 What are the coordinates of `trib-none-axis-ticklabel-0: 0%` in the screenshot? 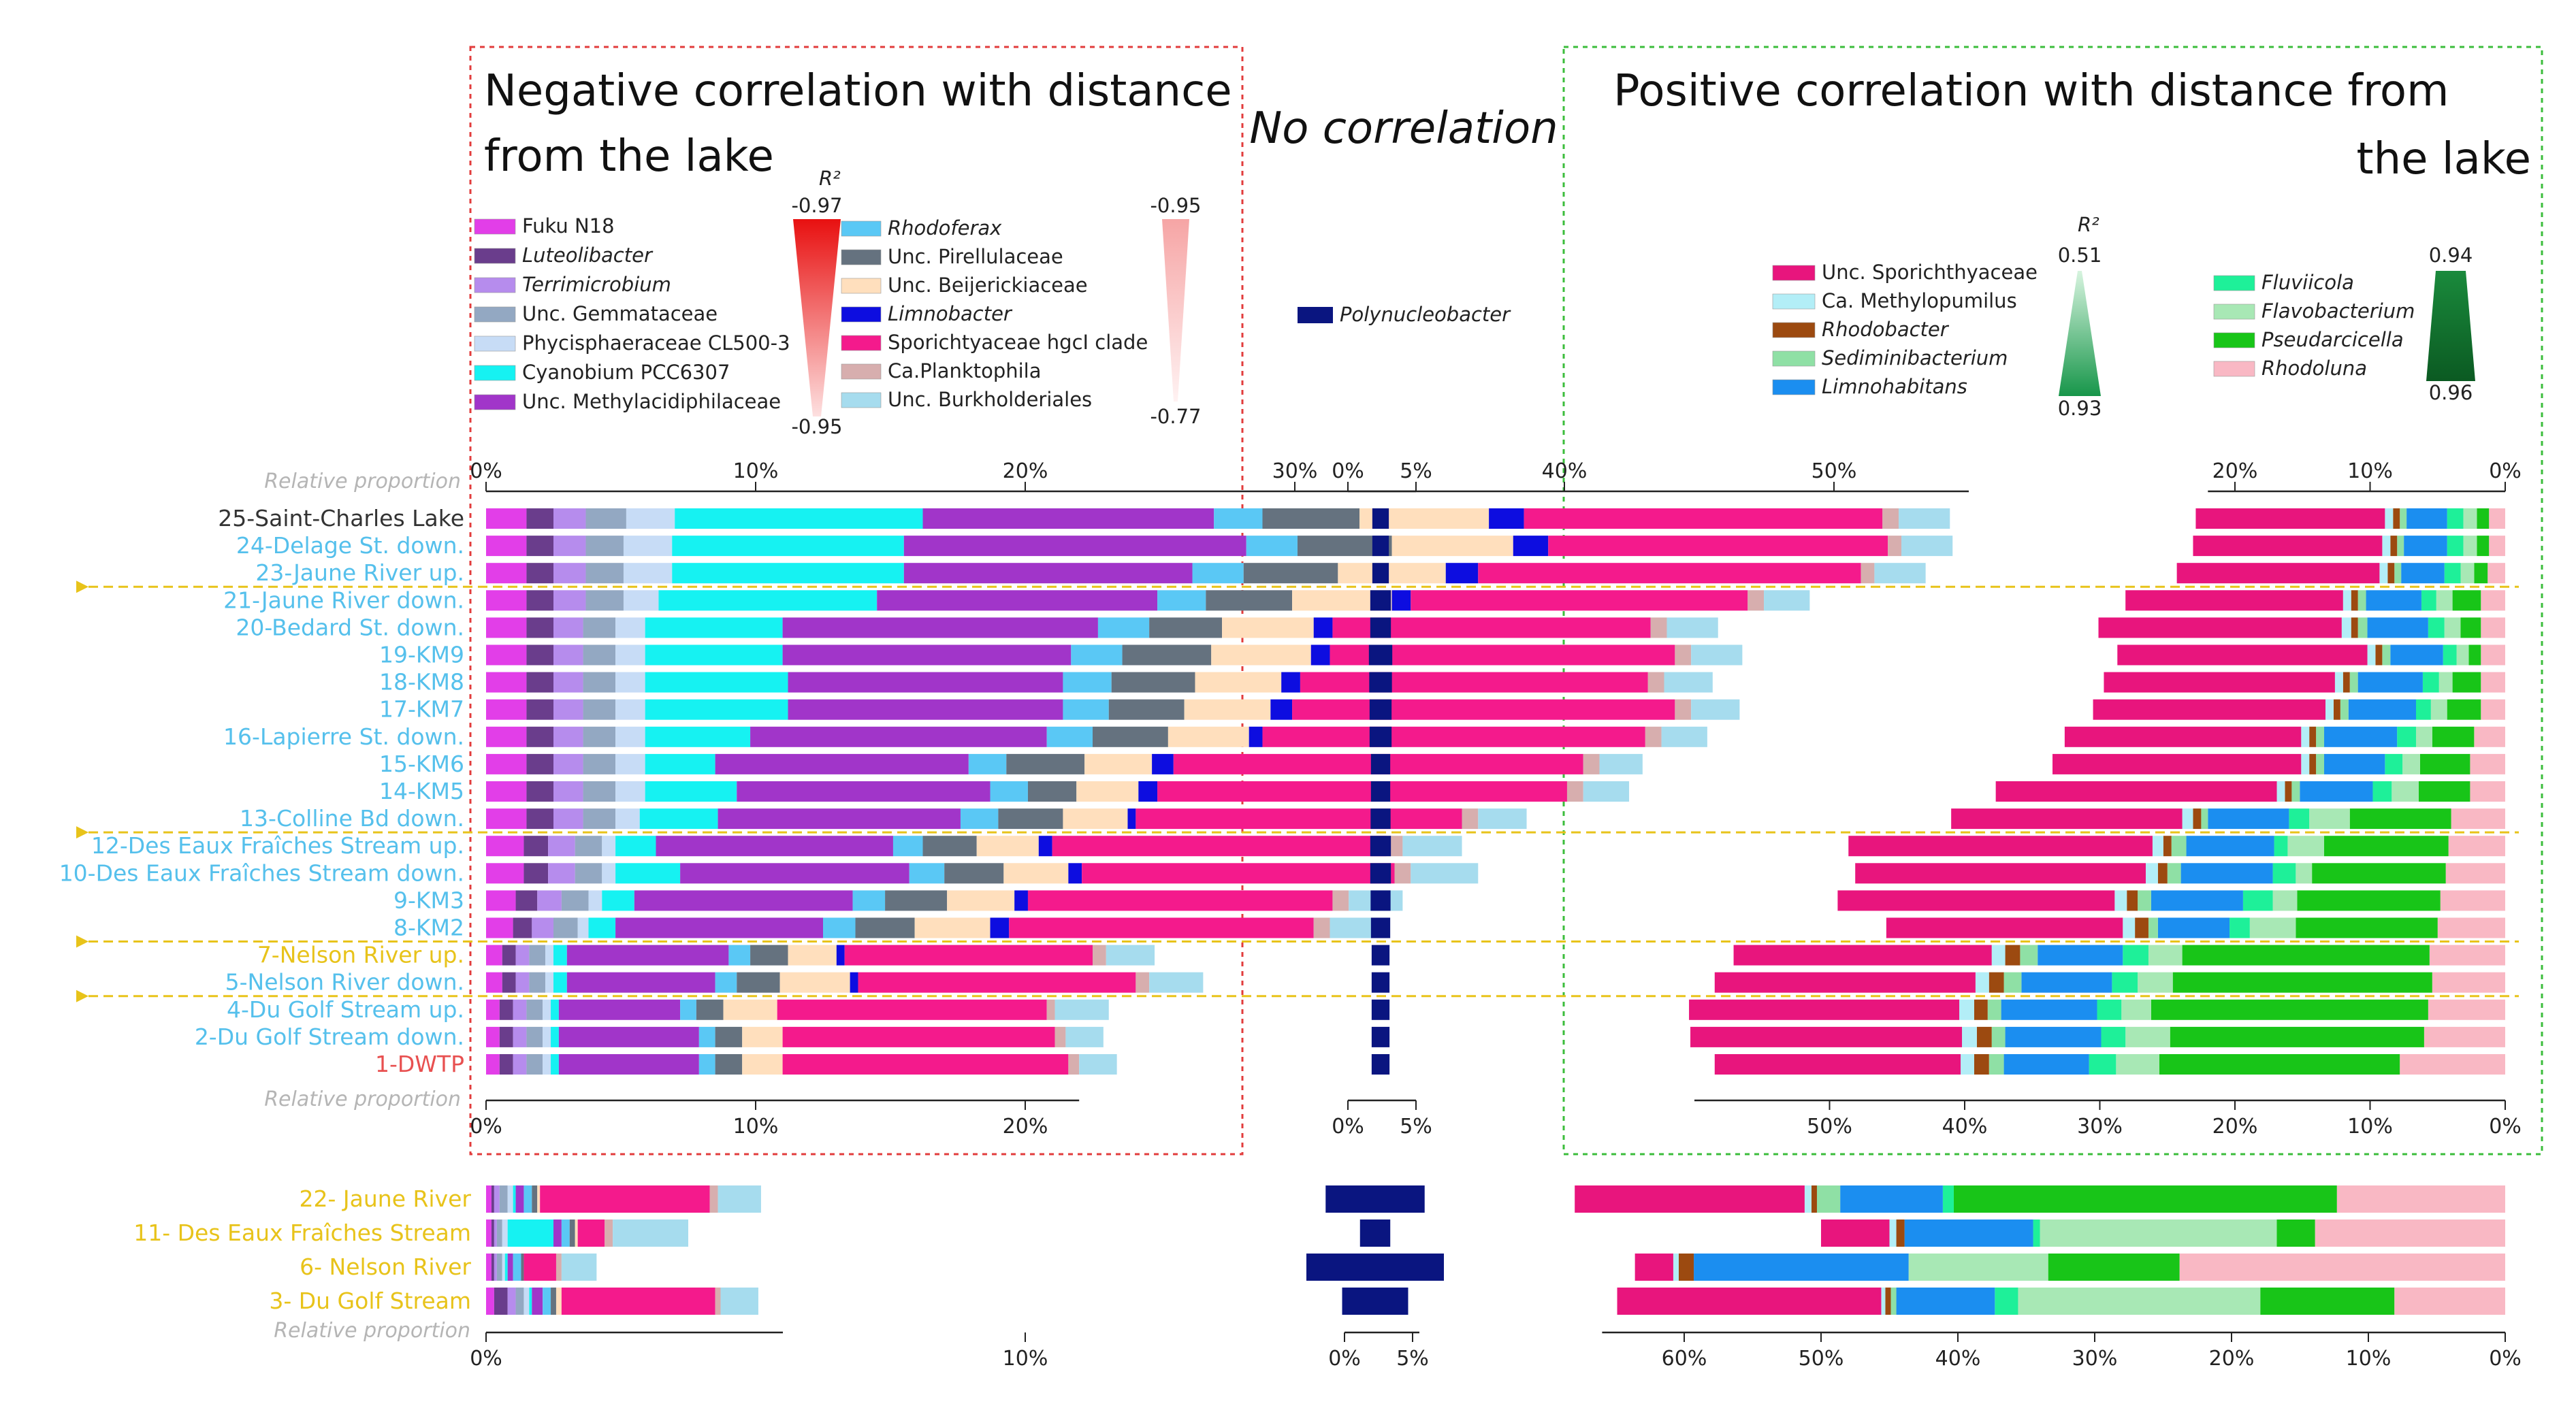 It's located at (1345, 1359).